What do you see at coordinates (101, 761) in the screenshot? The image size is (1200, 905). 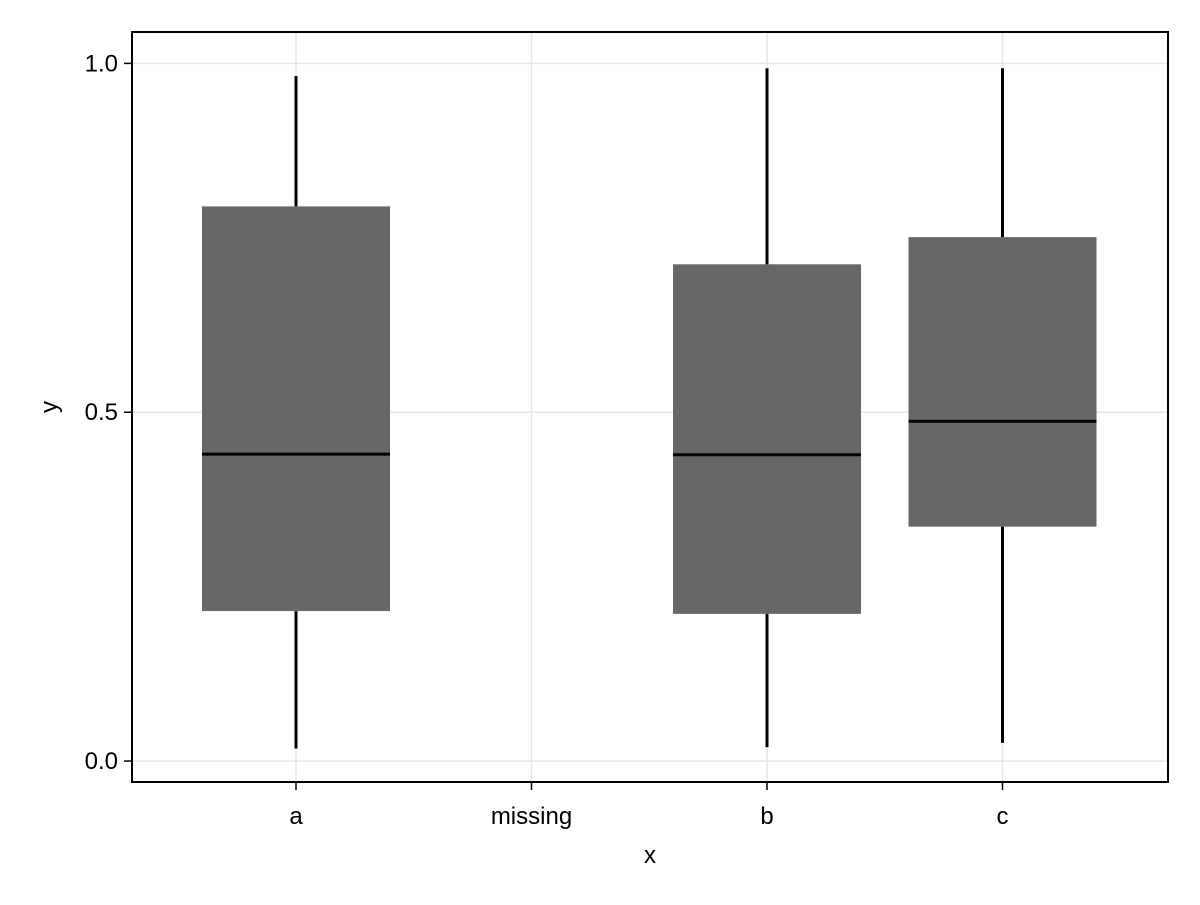 I see `y-tick-label: 0.0` at bounding box center [101, 761].